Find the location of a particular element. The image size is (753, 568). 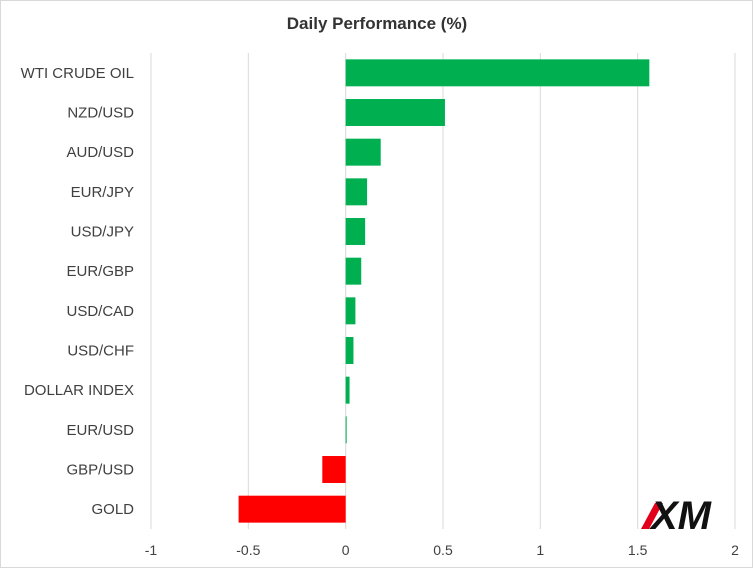

x-tick-label: 1.5 is located at coordinates (638, 550).